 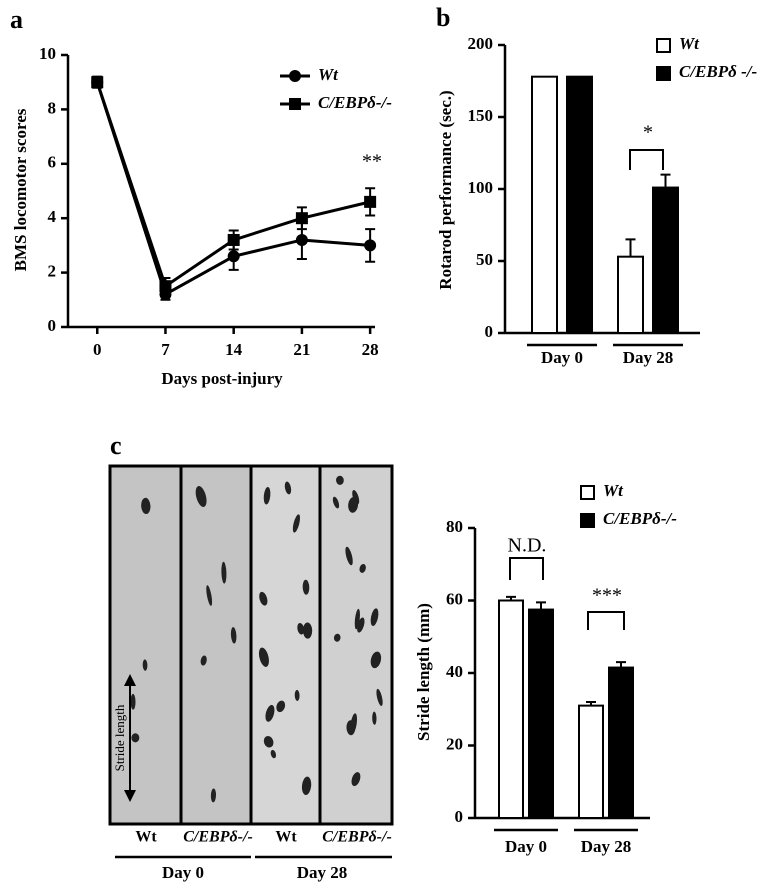 What do you see at coordinates (481, 43) in the screenshot?
I see `y-tick-label: 200` at bounding box center [481, 43].